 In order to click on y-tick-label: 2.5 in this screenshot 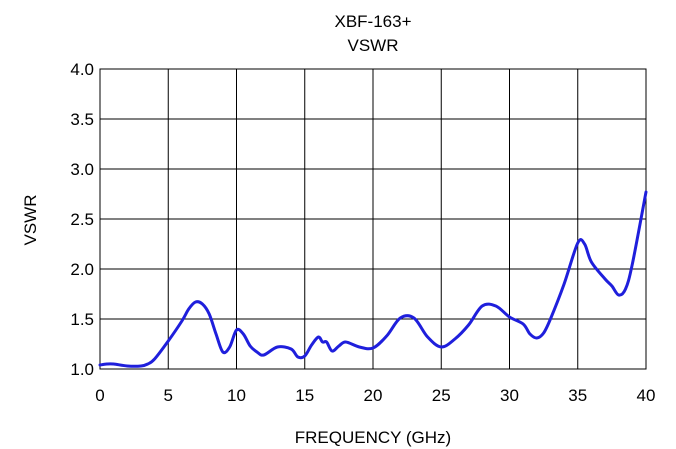, I will do `click(82, 219)`.